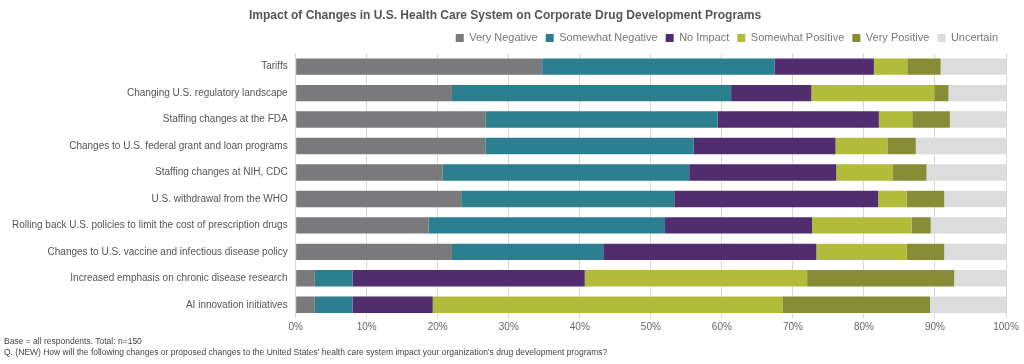 This screenshot has height=364, width=1024. What do you see at coordinates (505, 14) in the screenshot?
I see `chart-title: Impact of Changes in U.S. Health Care System on Corporate Drug Development Programs` at bounding box center [505, 14].